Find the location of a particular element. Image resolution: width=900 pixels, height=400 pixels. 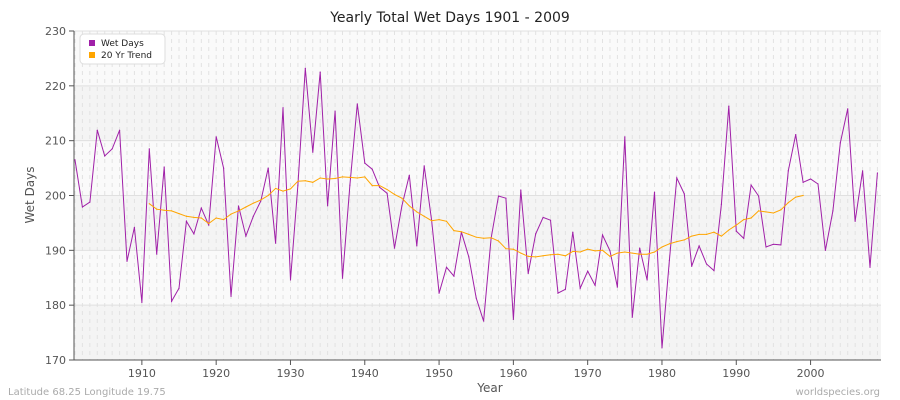

legend-swatch-wet-days is located at coordinates (92, 43).